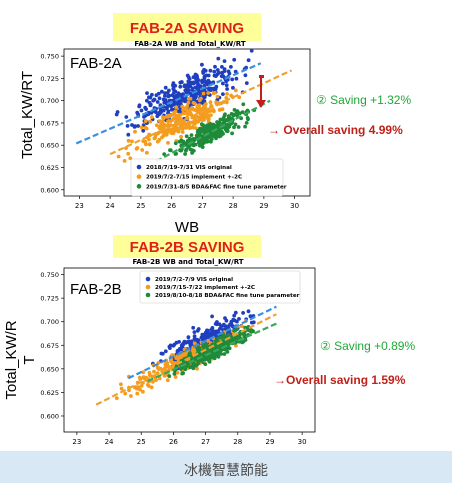 The width and height of the screenshot is (452, 483). Describe the element at coordinates (27, 115) in the screenshot. I see `fab2a-ylabel: Total_KW/RT` at that location.